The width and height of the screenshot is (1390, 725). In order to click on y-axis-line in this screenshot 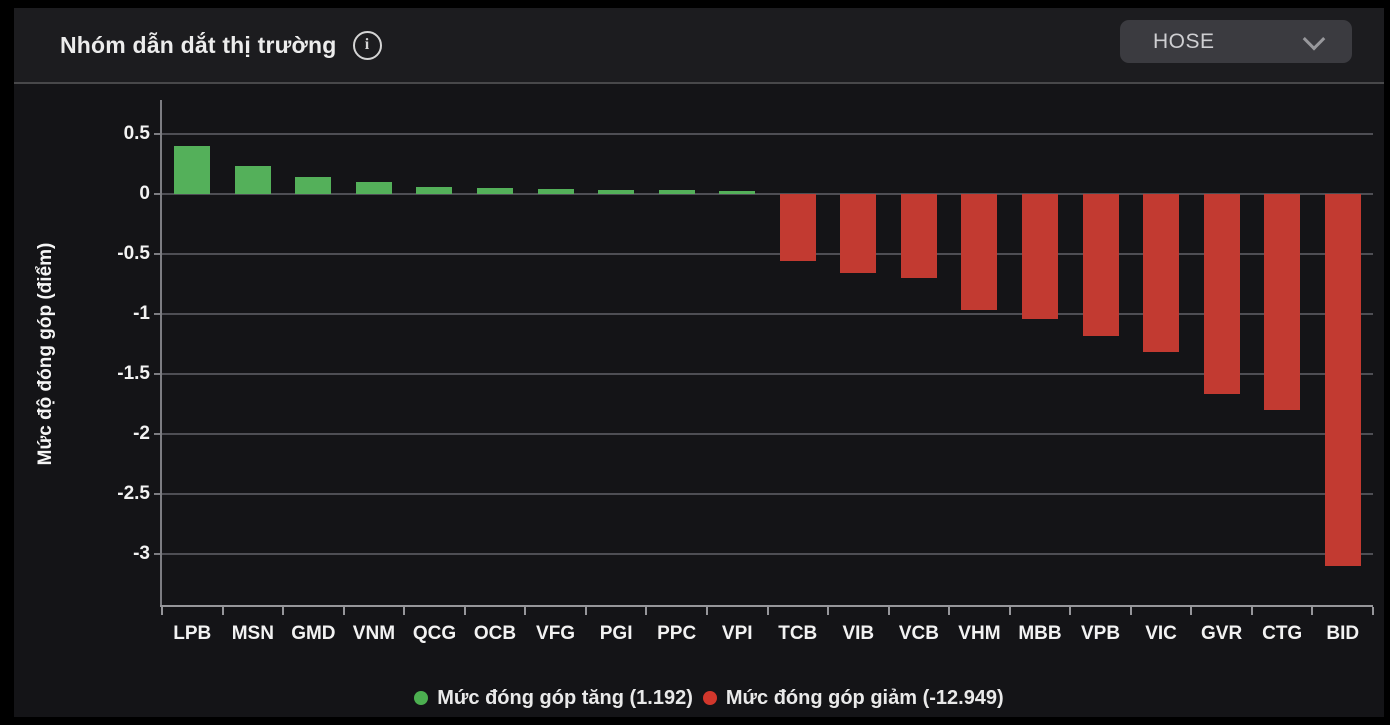, I will do `click(161, 353)`.